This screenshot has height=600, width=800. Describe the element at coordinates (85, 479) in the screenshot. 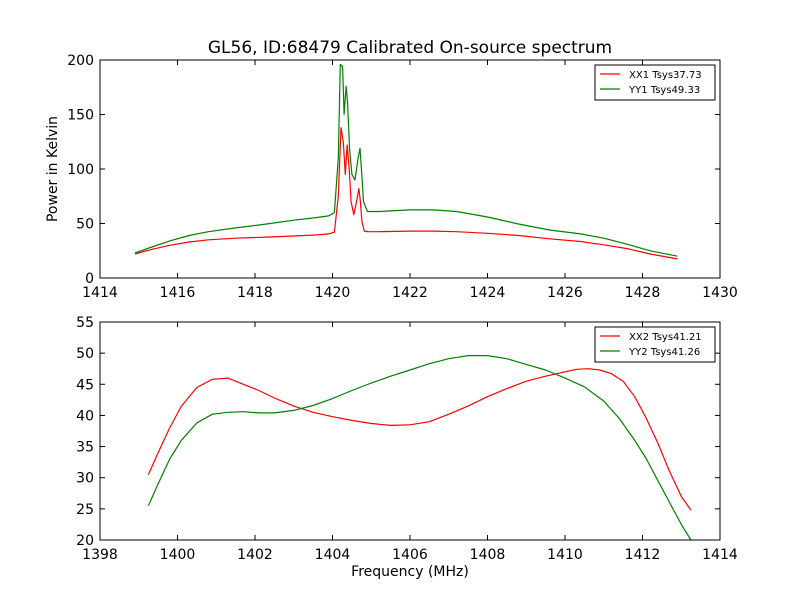

I see `y-tick-label: 30` at that location.